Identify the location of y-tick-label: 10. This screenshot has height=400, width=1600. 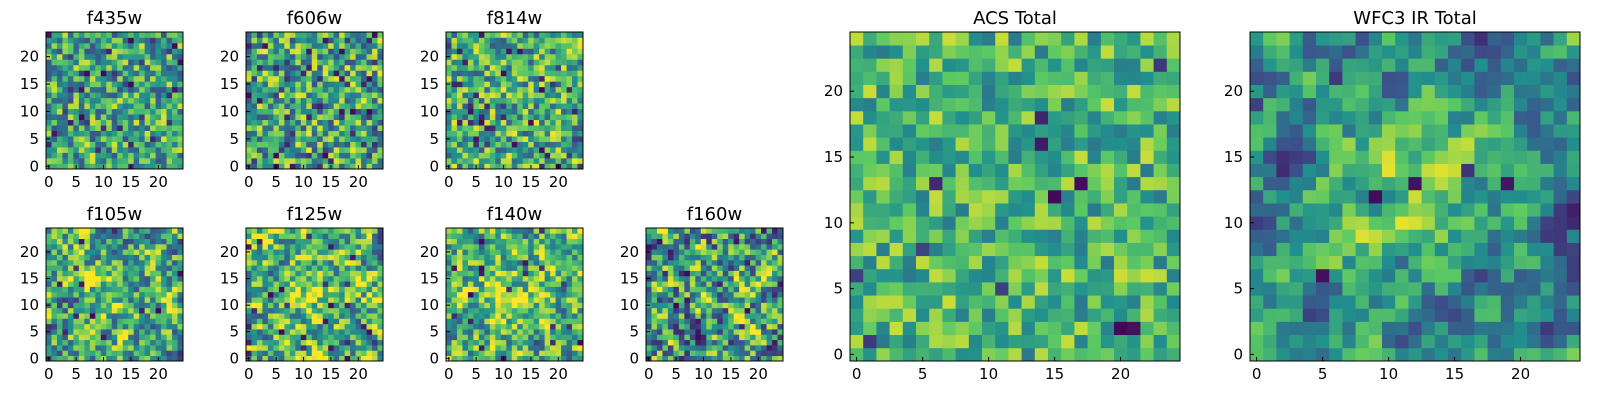
(229, 305).